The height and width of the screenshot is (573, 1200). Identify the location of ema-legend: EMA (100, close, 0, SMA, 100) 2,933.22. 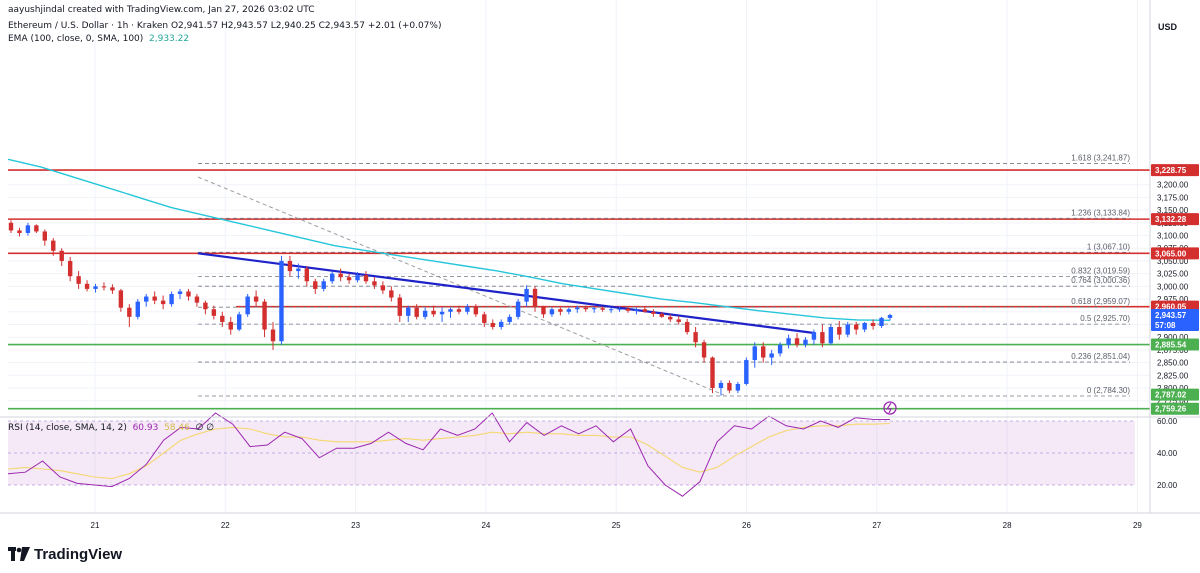
(98, 39).